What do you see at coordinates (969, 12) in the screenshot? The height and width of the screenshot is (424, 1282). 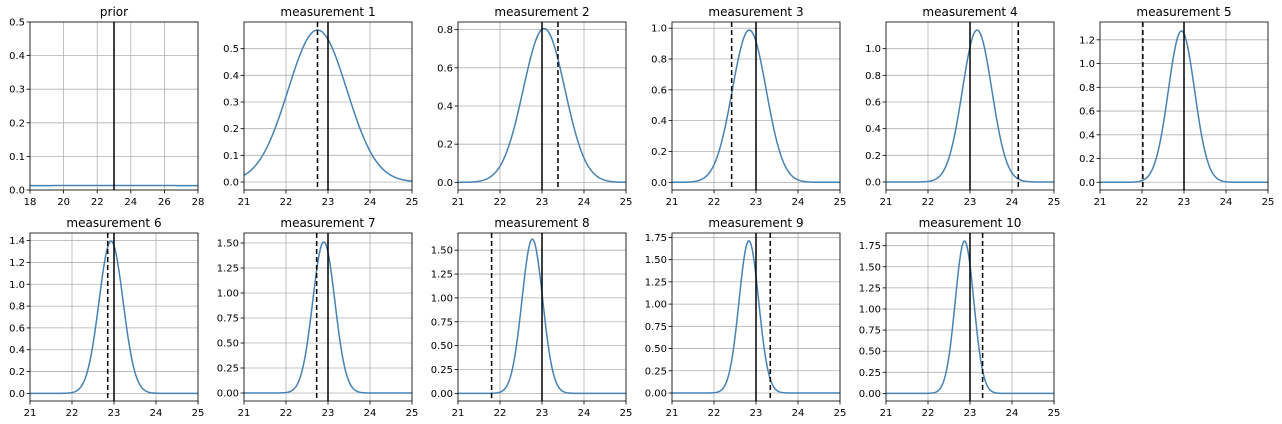 I see `subplot-title: measurement 4` at bounding box center [969, 12].